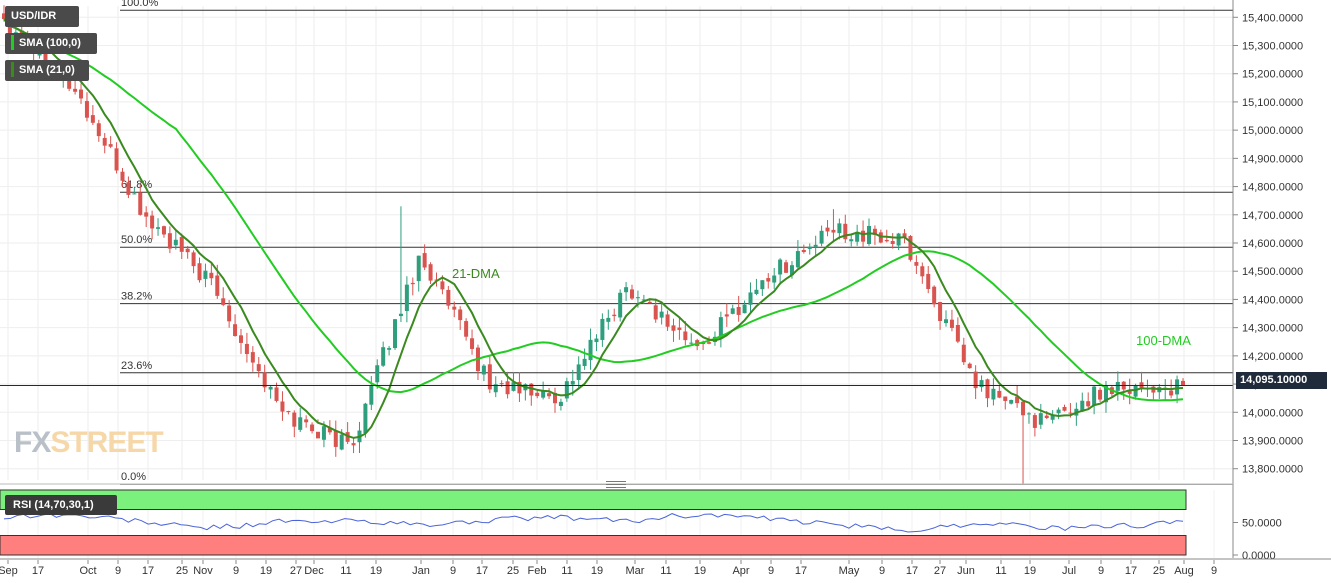  Describe the element at coordinates (616, 484) in the screenshot. I see `panel-splitter-handle` at that location.